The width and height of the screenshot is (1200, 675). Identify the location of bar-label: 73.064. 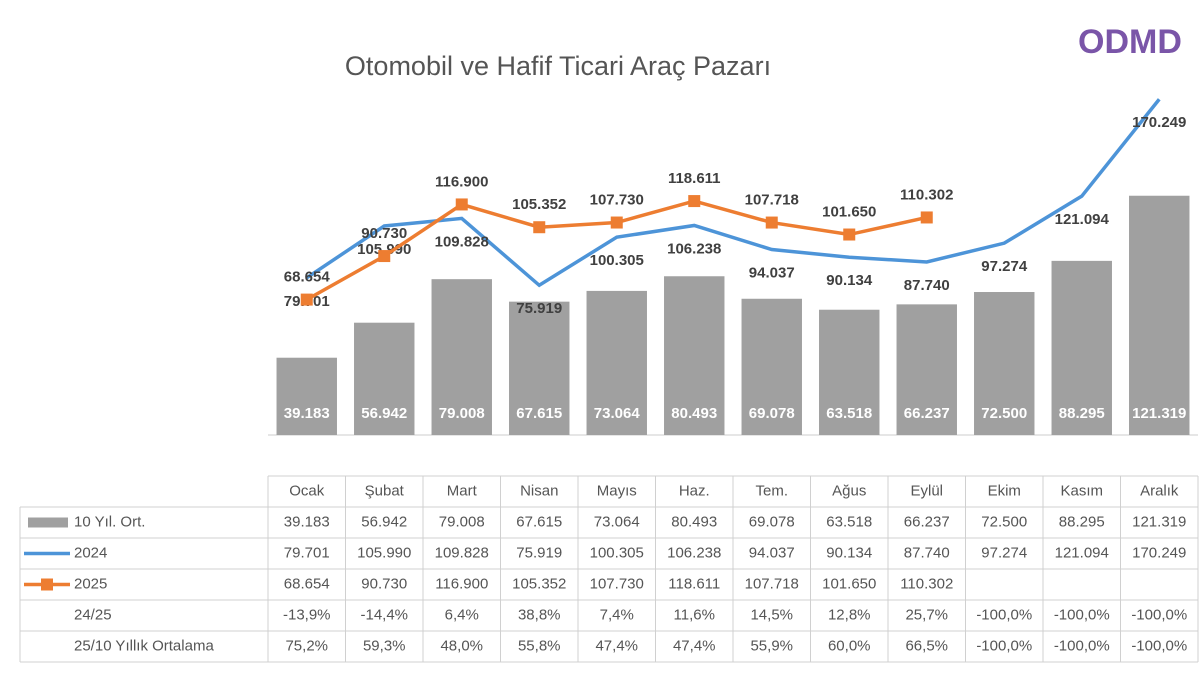
(617, 413).